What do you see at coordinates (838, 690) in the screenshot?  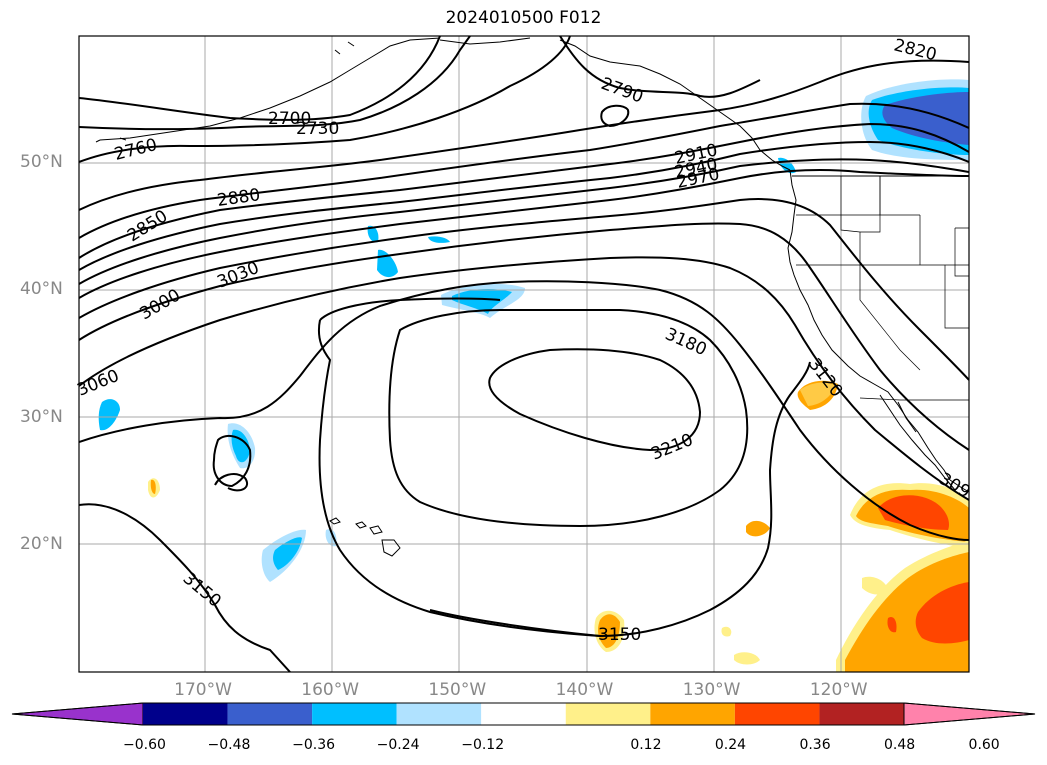 I see `longitude-label: 120°W` at bounding box center [838, 690].